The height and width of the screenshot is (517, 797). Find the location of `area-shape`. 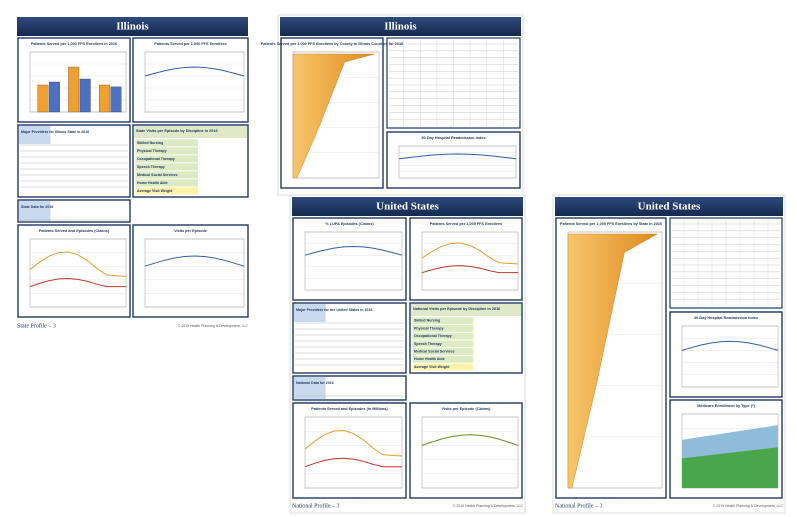

area-shape is located at coordinates (730, 467).